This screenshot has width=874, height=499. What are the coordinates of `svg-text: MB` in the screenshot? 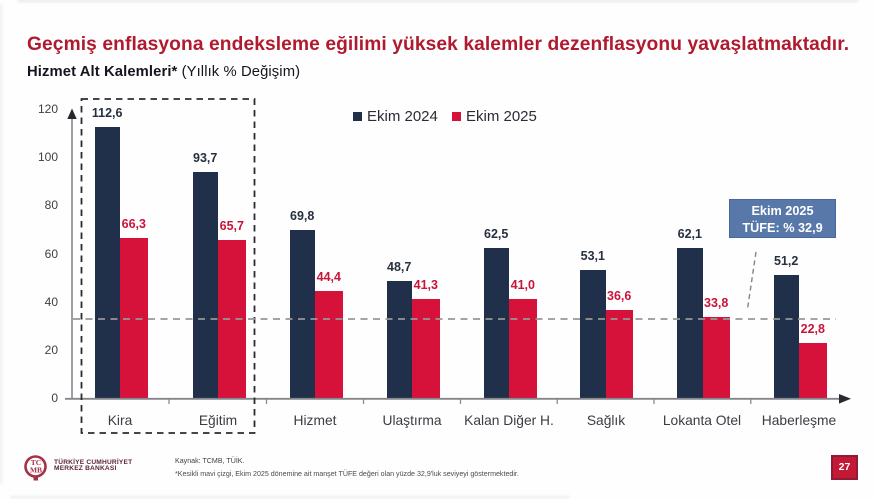 It's located at (36, 470).